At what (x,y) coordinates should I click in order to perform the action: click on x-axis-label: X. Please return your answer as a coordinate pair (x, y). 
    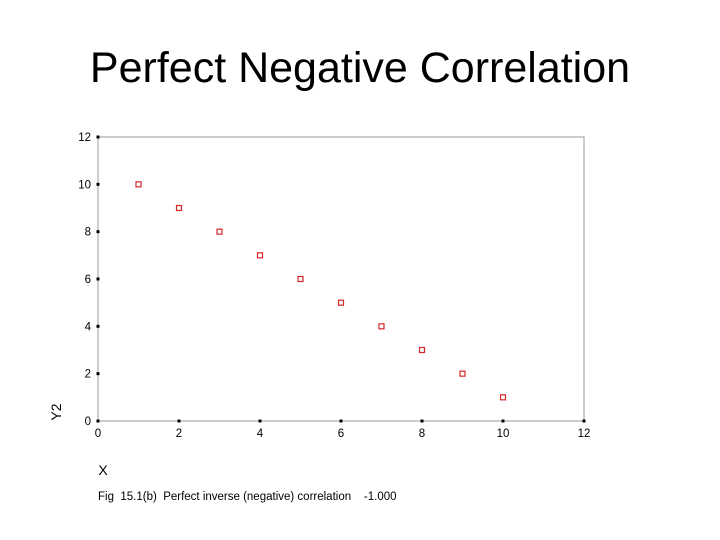
    Looking at the image, I should click on (103, 470).